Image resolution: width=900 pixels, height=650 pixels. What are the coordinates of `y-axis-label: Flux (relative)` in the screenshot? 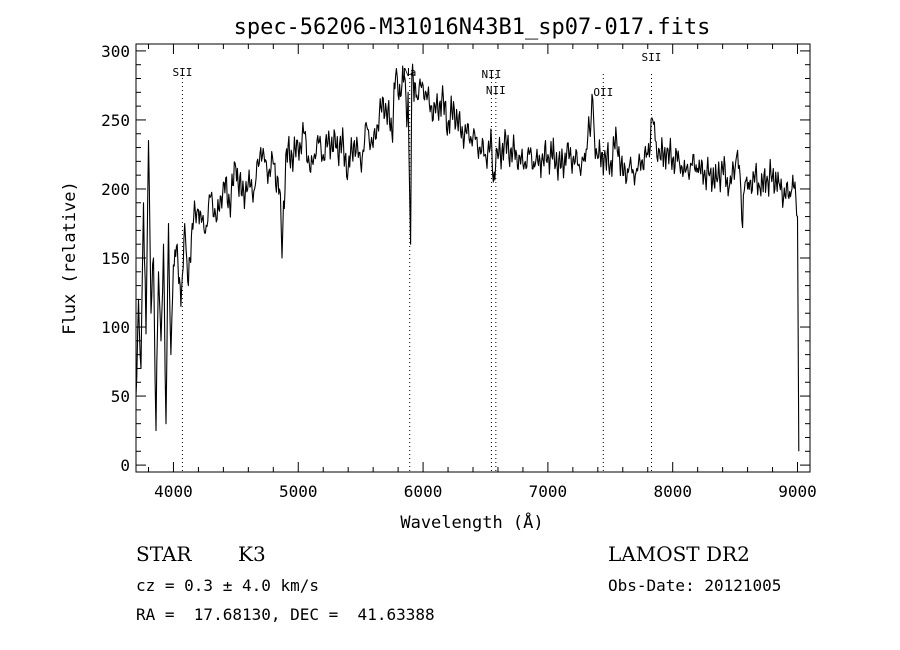 It's located at (70, 258).